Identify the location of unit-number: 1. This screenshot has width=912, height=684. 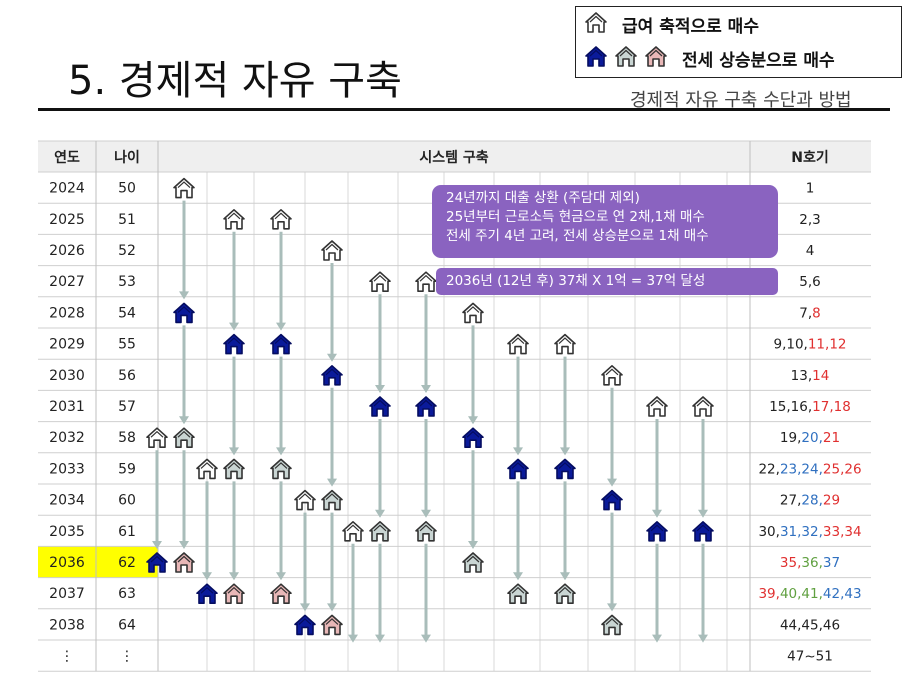
(810, 189).